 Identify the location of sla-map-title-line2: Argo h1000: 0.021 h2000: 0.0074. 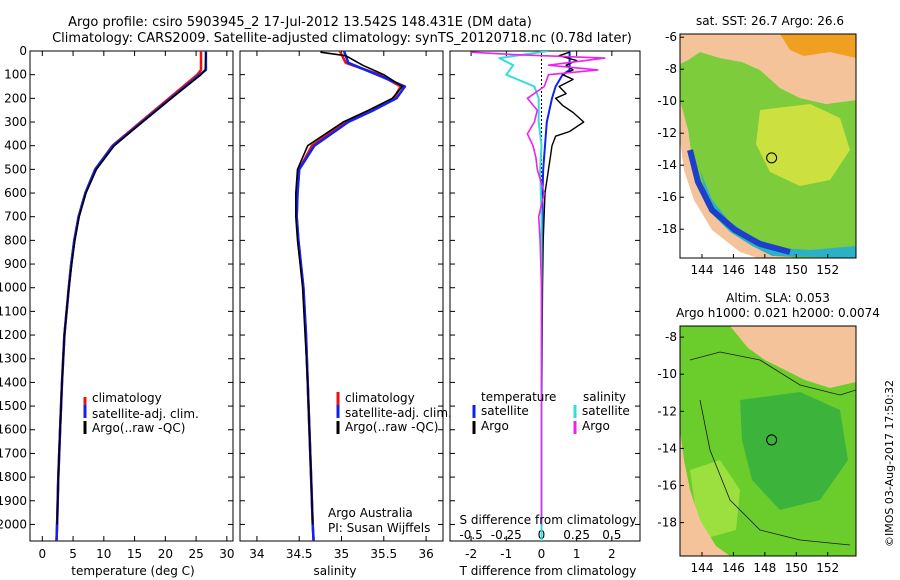
(778, 313).